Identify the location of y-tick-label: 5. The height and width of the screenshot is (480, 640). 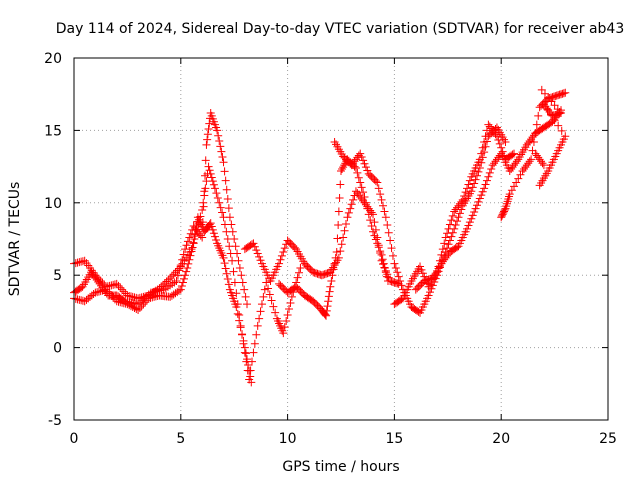
(57, 276).